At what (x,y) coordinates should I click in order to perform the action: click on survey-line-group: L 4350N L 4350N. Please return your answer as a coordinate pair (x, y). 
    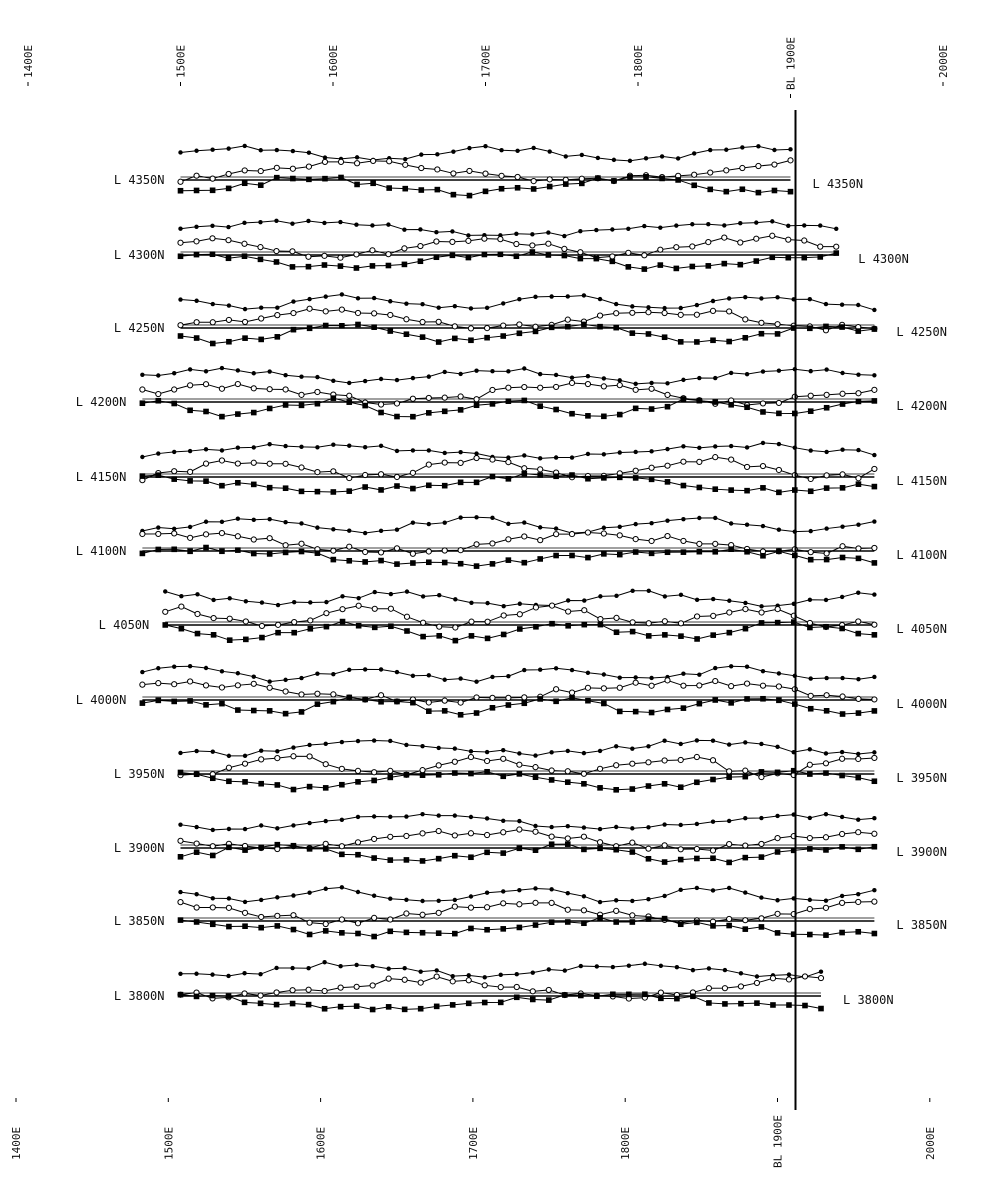
    Looking at the image, I should click on (488, 171).